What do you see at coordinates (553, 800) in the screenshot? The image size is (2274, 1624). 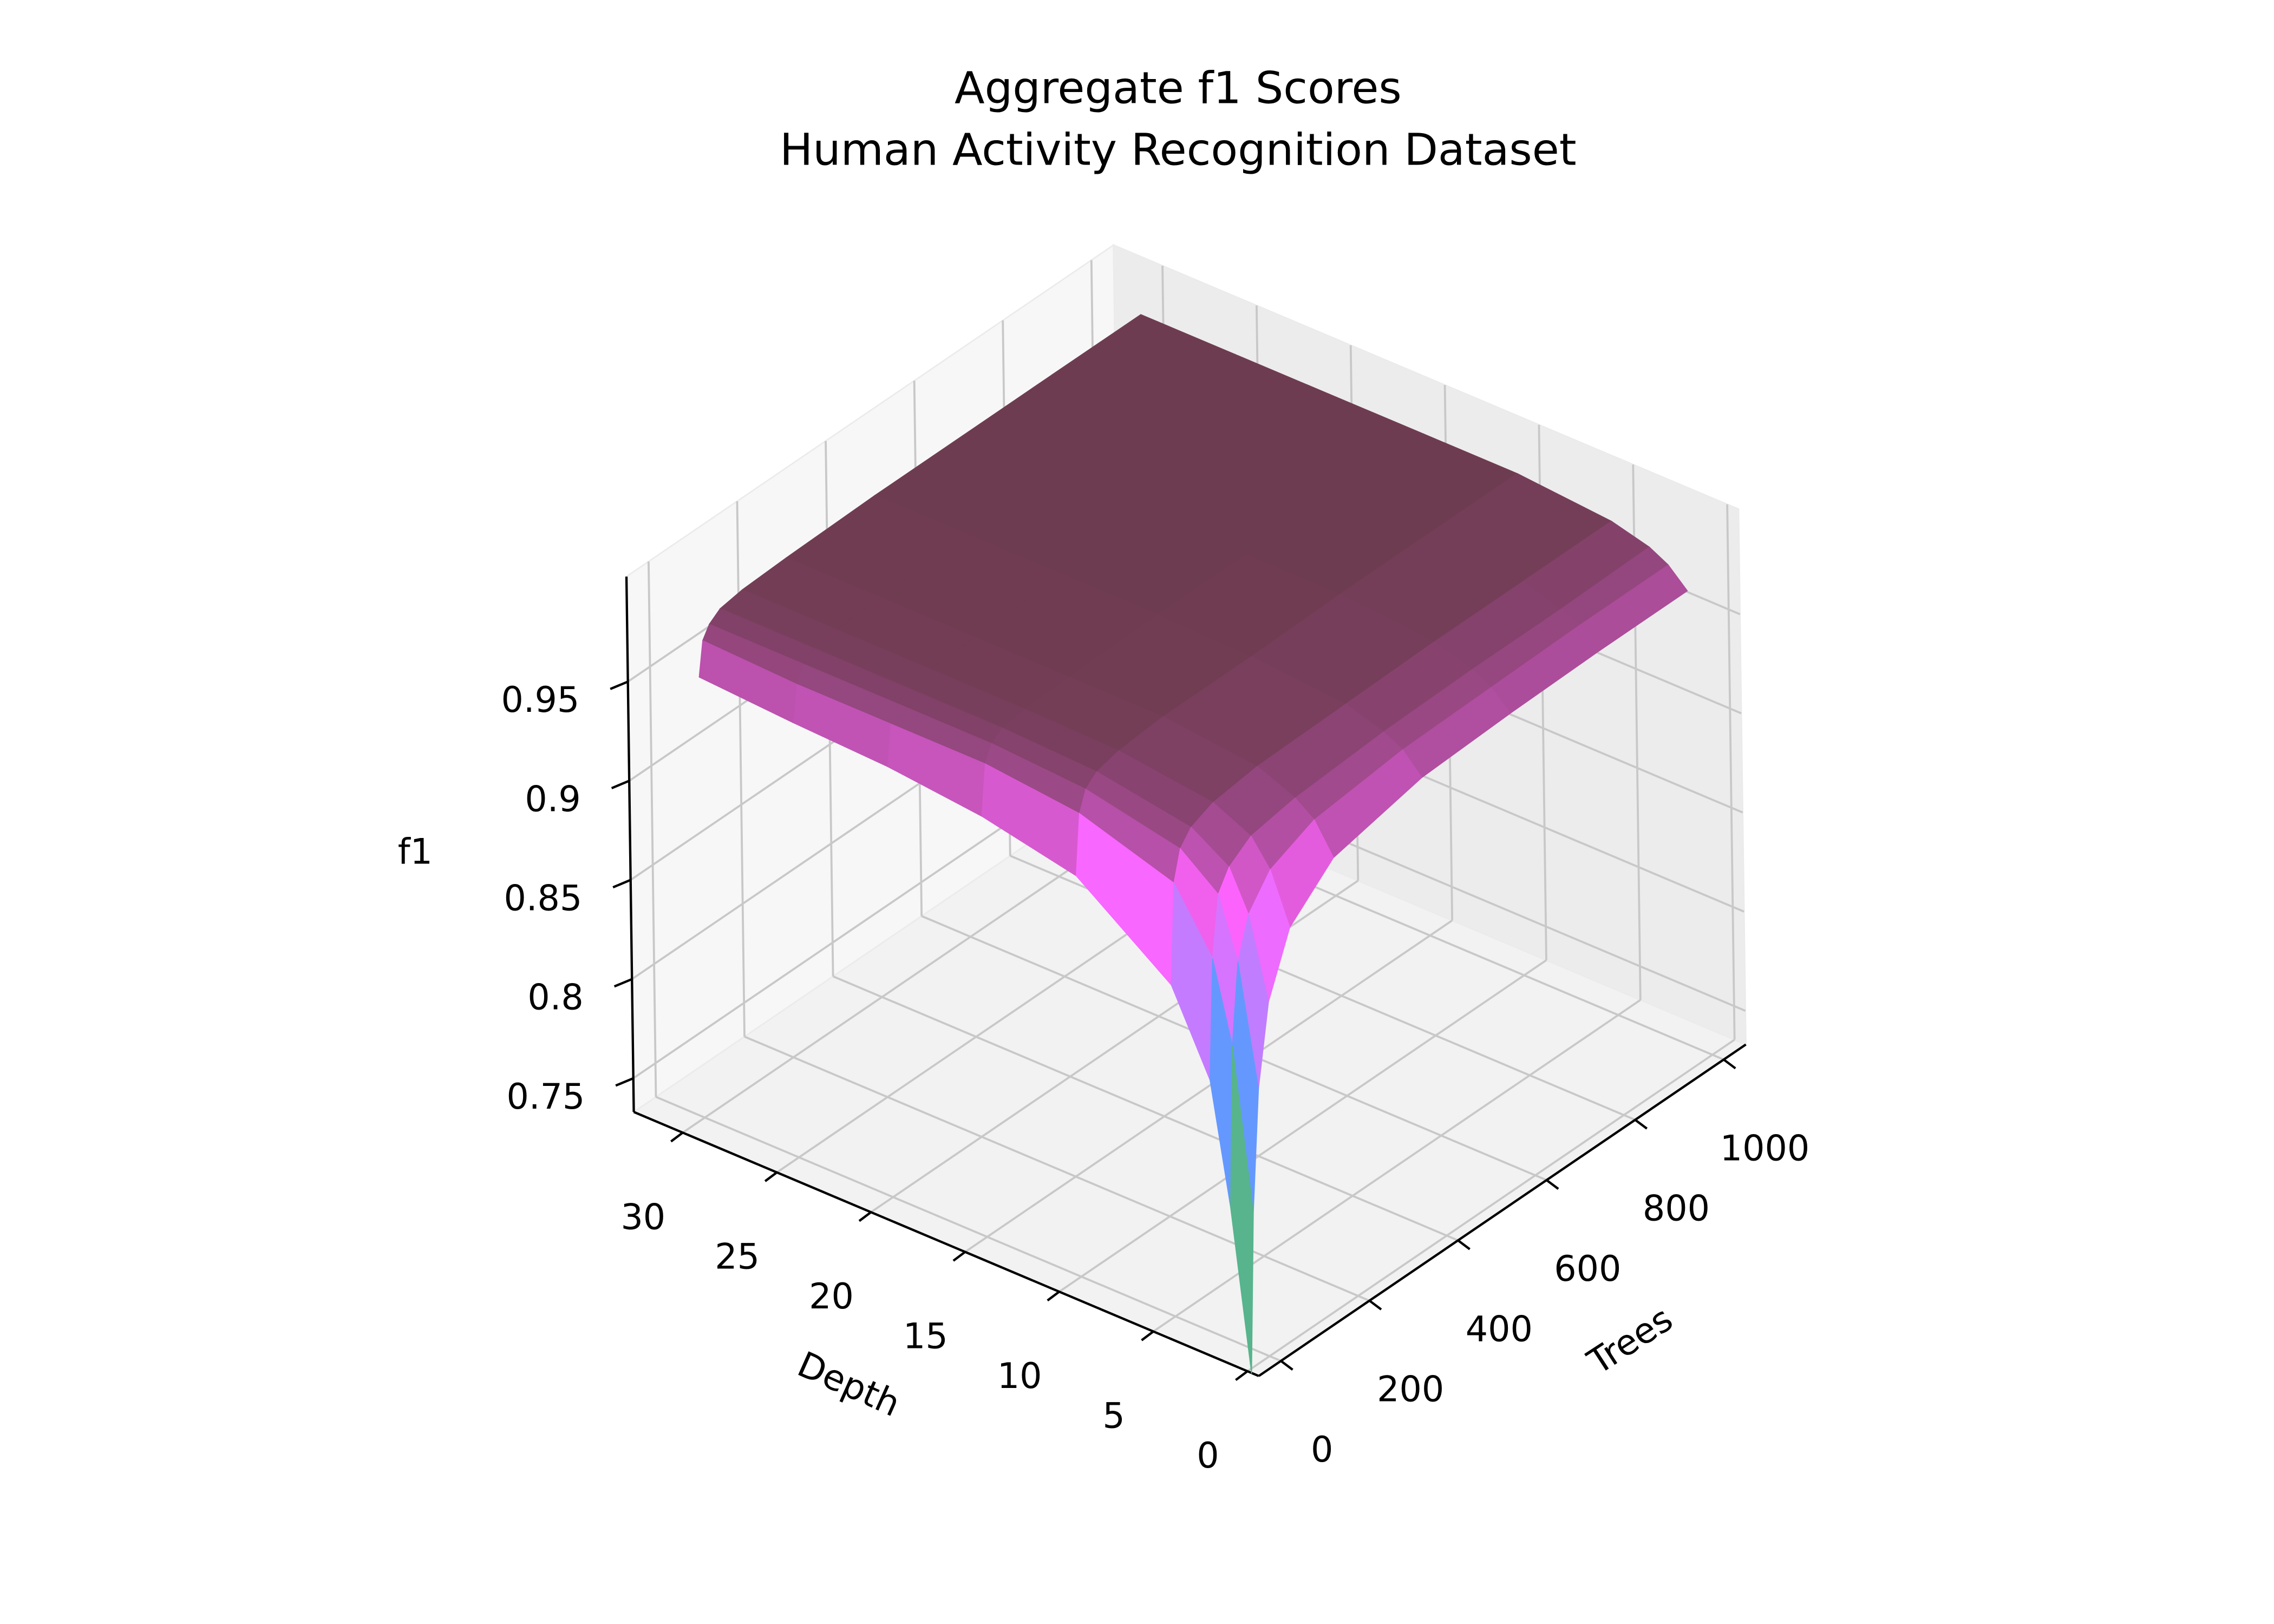 I see `z-tick-label: 0.9` at bounding box center [553, 800].